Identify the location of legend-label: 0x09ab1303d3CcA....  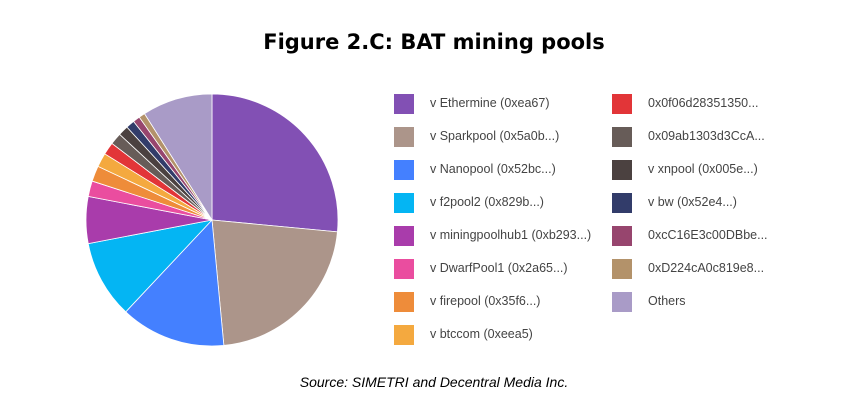
(706, 136).